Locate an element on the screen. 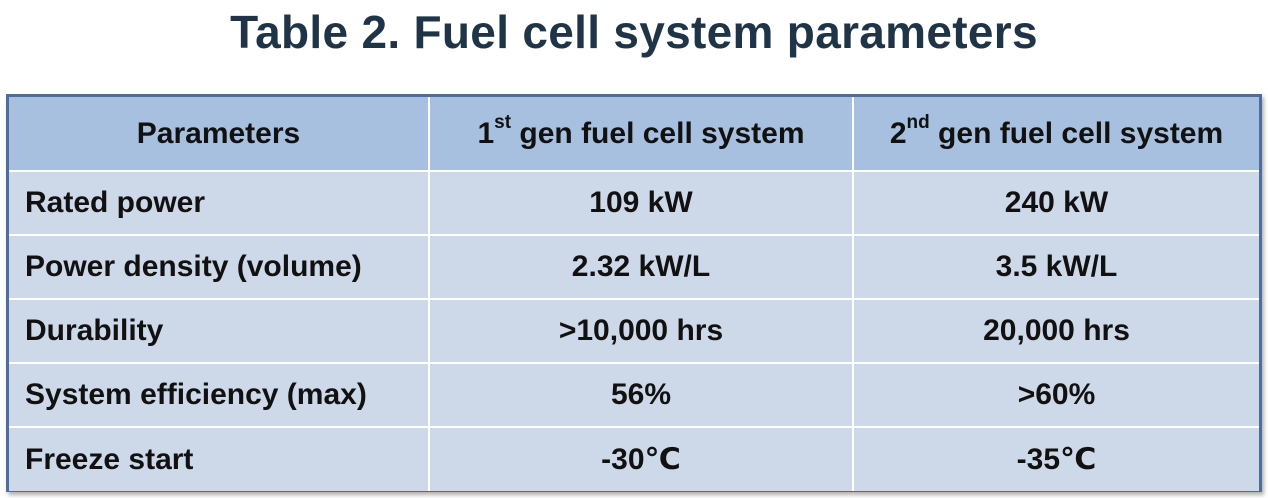 This screenshot has height=498, width=1268. row-gen1-value: 109 kW is located at coordinates (641, 203).